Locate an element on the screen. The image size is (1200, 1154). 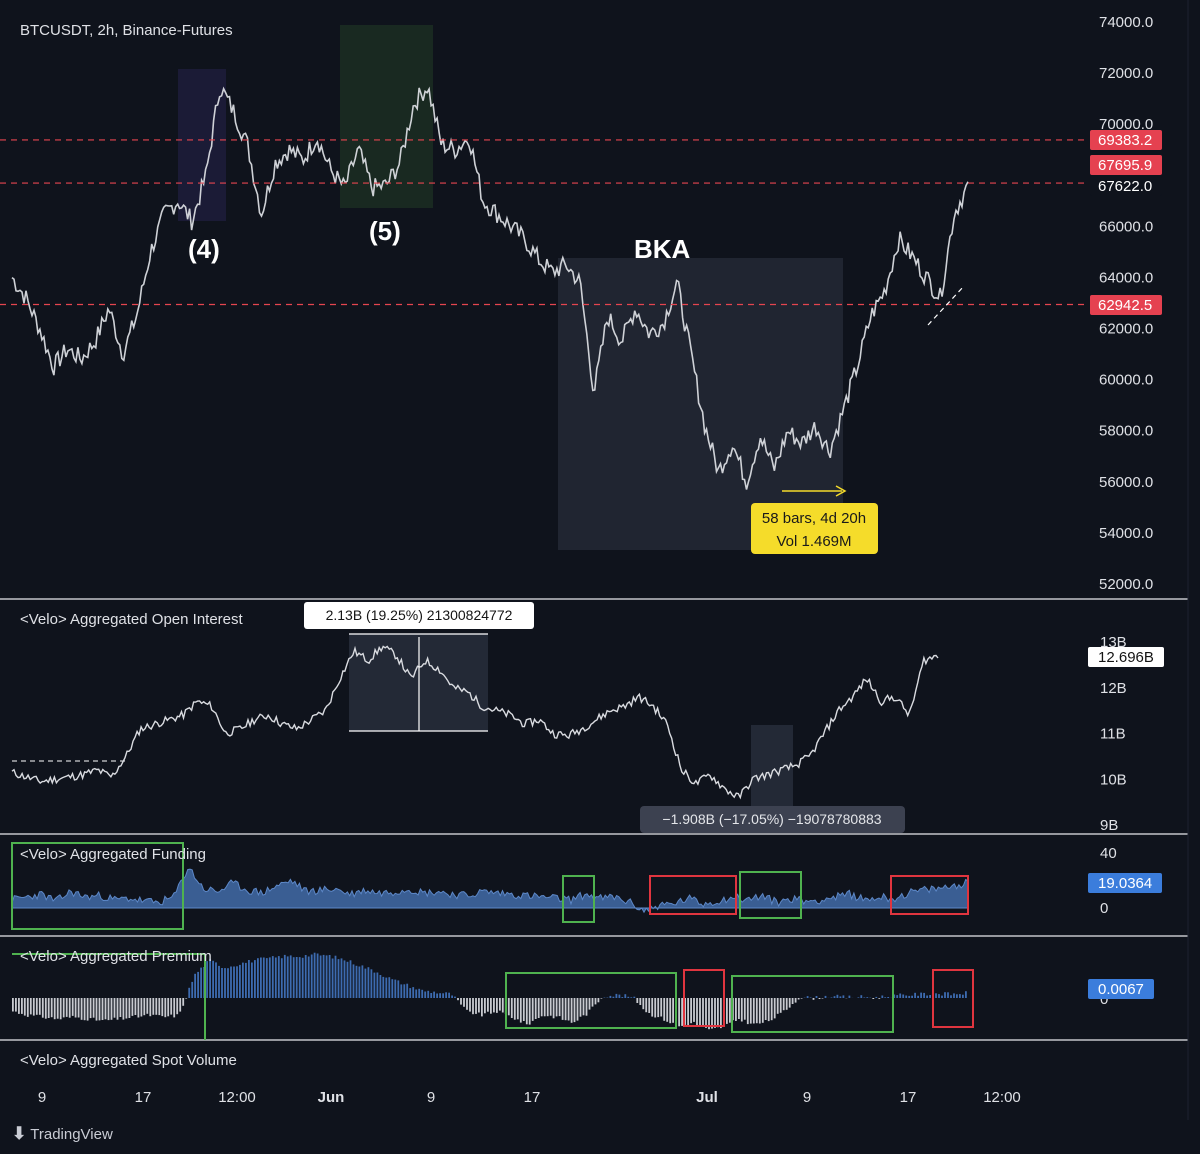
premium-current-badge is located at coordinates (1121, 989).